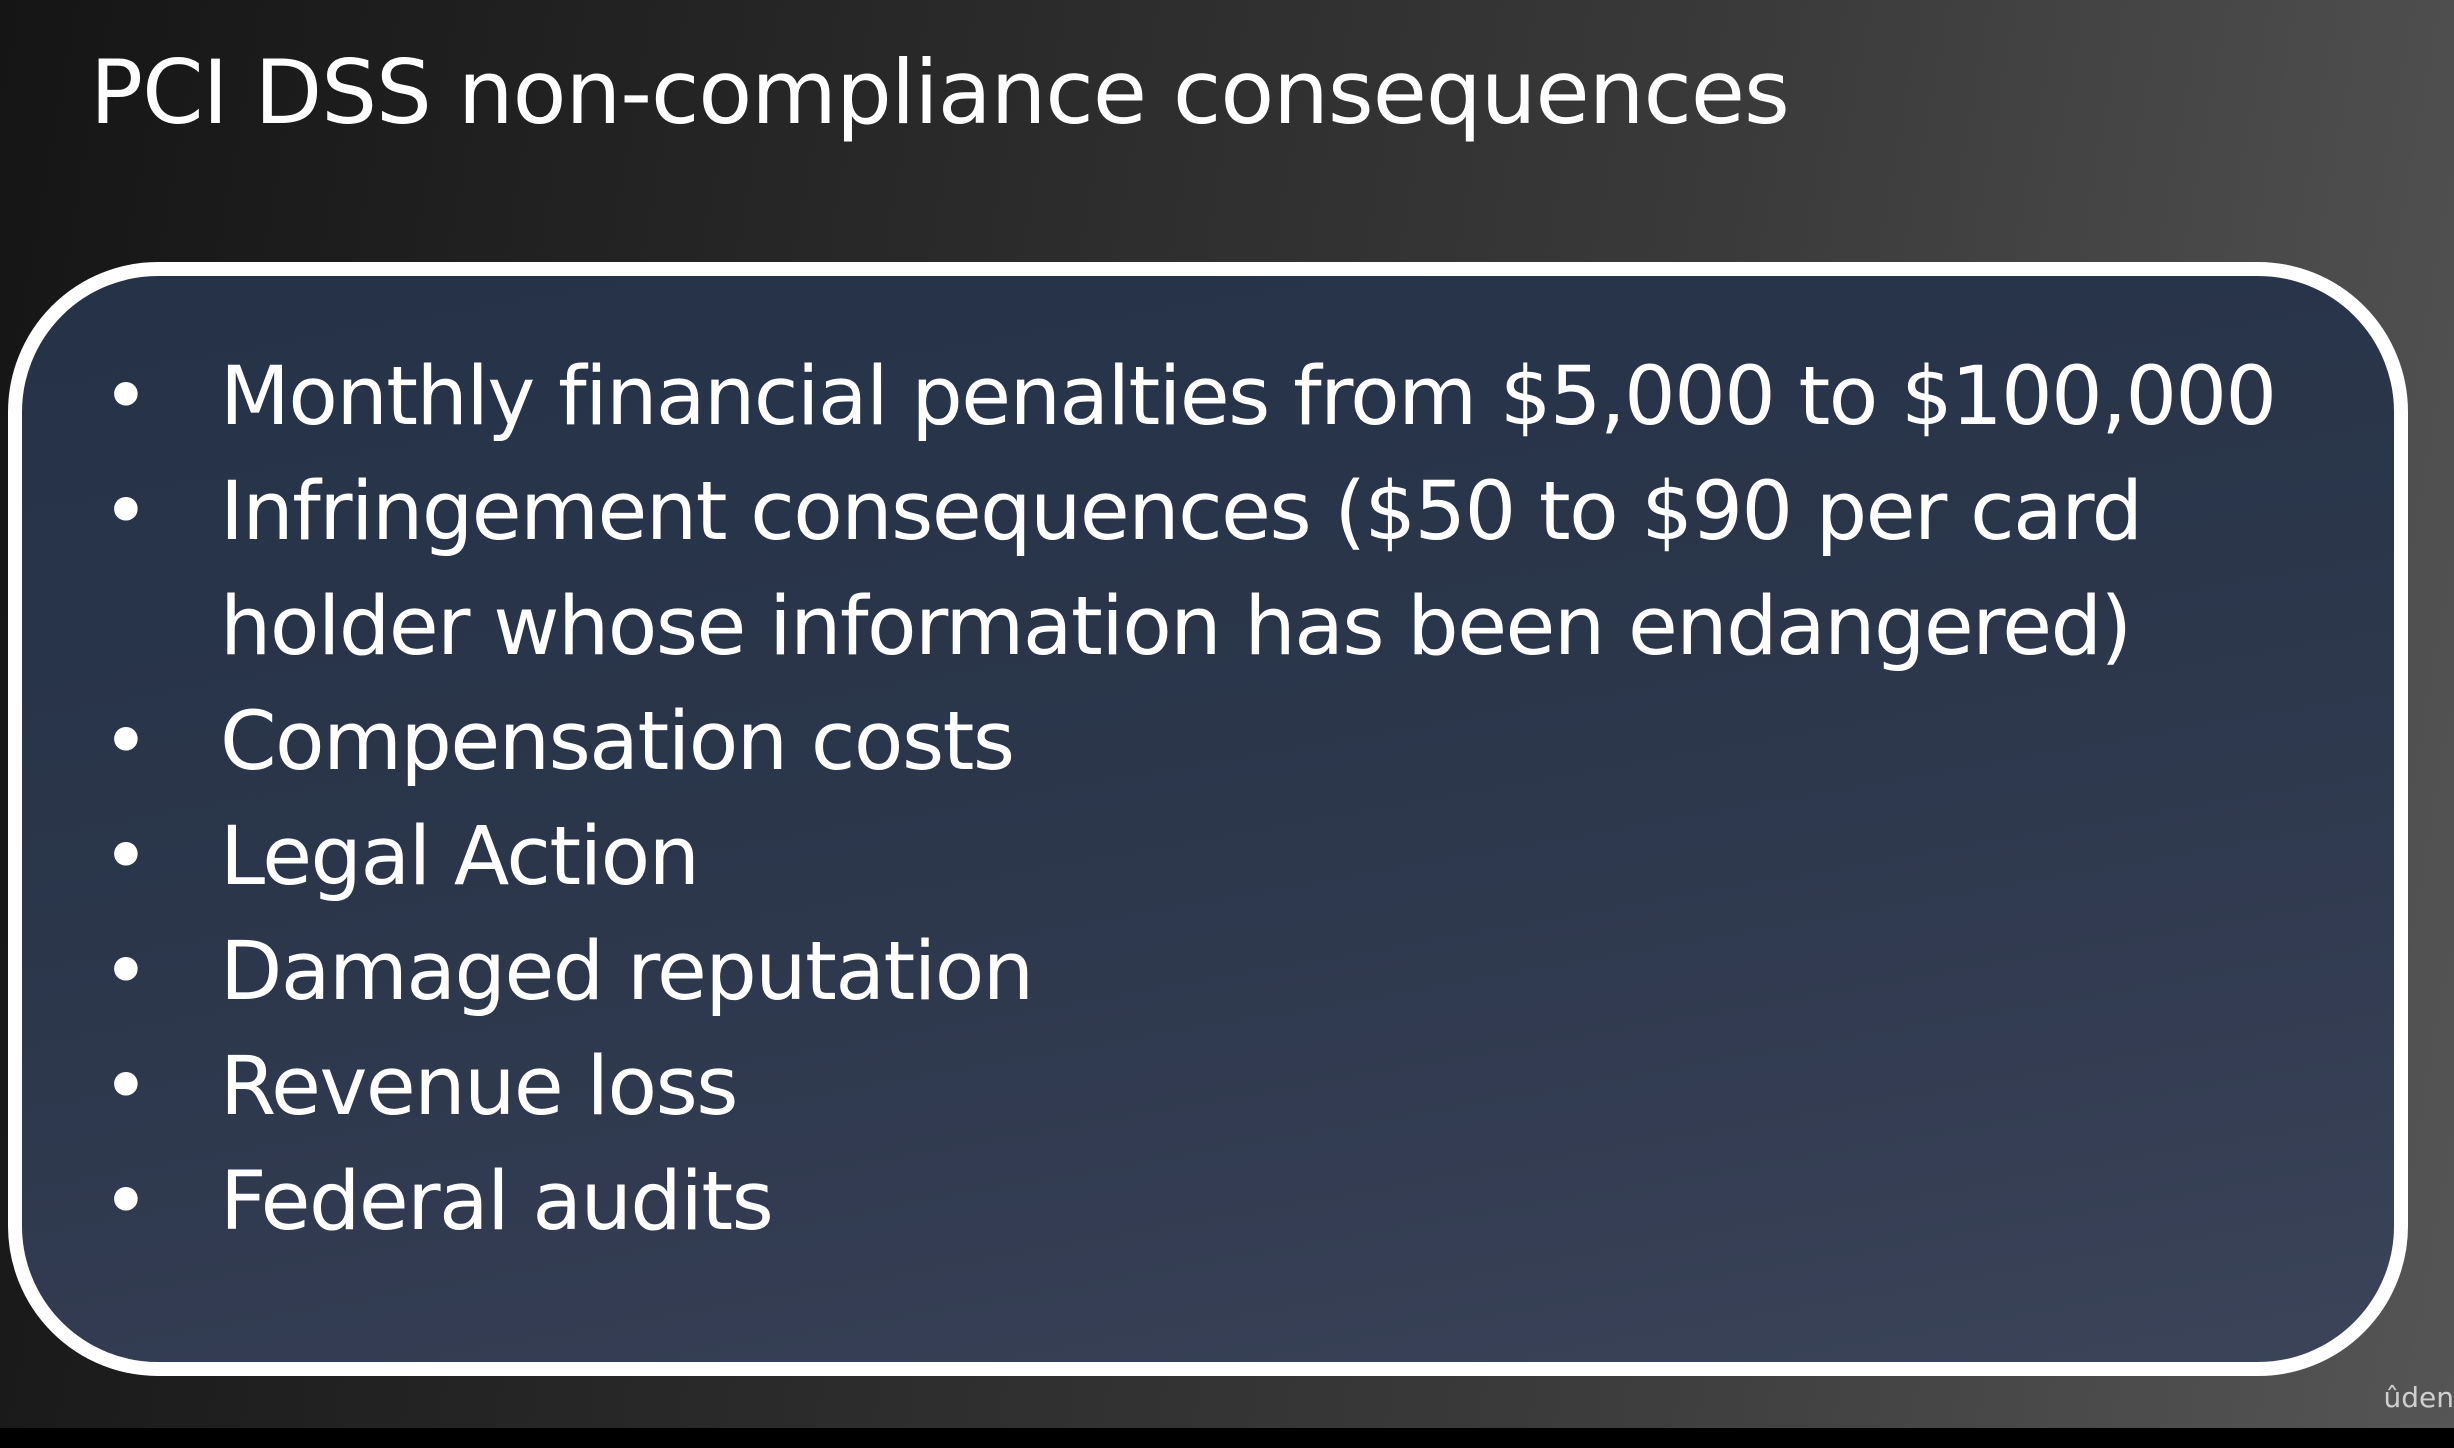 The height and width of the screenshot is (1448, 2454). I want to click on bullet-item: • Damaged reputation, so click(1222, 972).